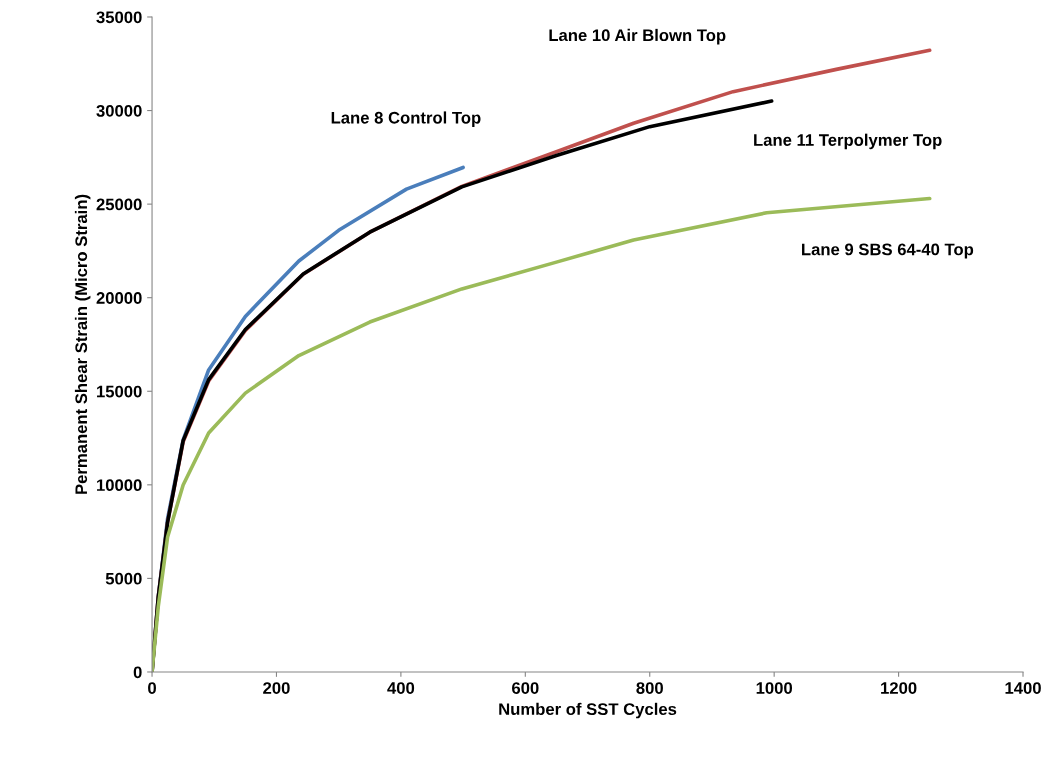 This screenshot has width=1050, height=765. I want to click on text: Lane 8 Control Top, so click(406, 119).